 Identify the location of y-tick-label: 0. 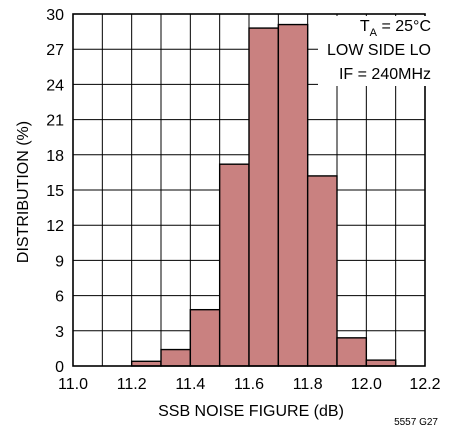
(59, 367).